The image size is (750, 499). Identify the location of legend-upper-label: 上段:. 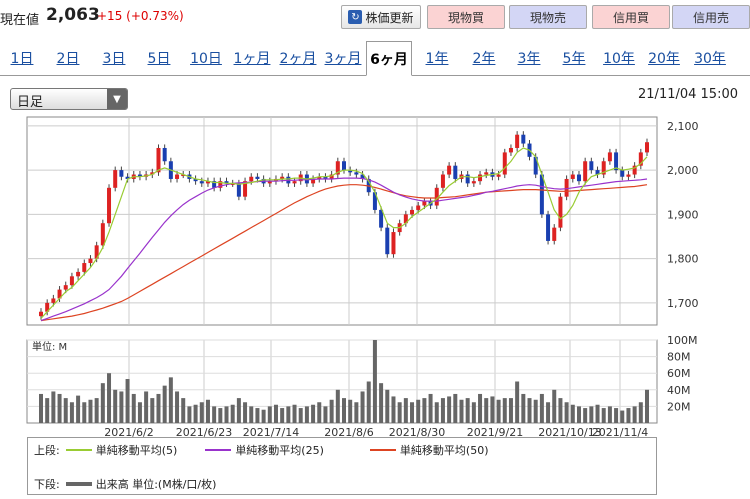
(47, 450).